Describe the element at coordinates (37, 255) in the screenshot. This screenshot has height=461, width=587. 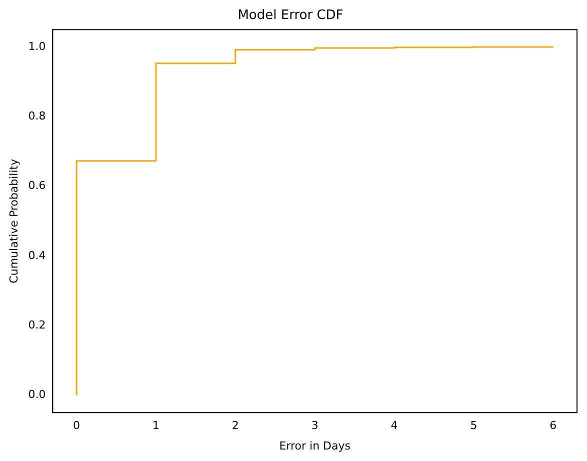
I see `y-tick-label: 0.4` at that location.